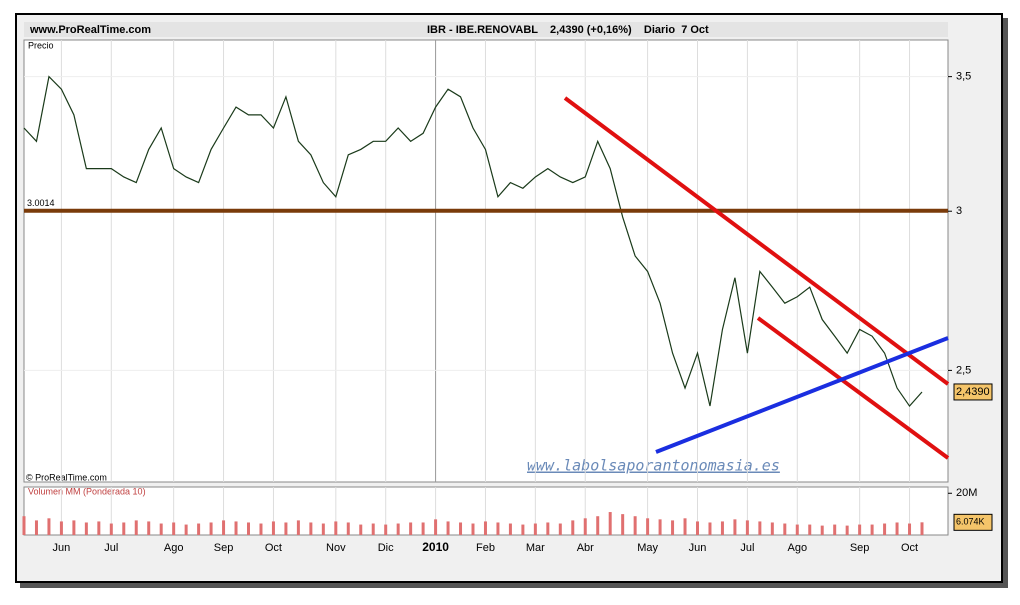 The height and width of the screenshot is (605, 1020). Describe the element at coordinates (90, 30) in the screenshot. I see `site: www.ProRealTime.com` at that location.